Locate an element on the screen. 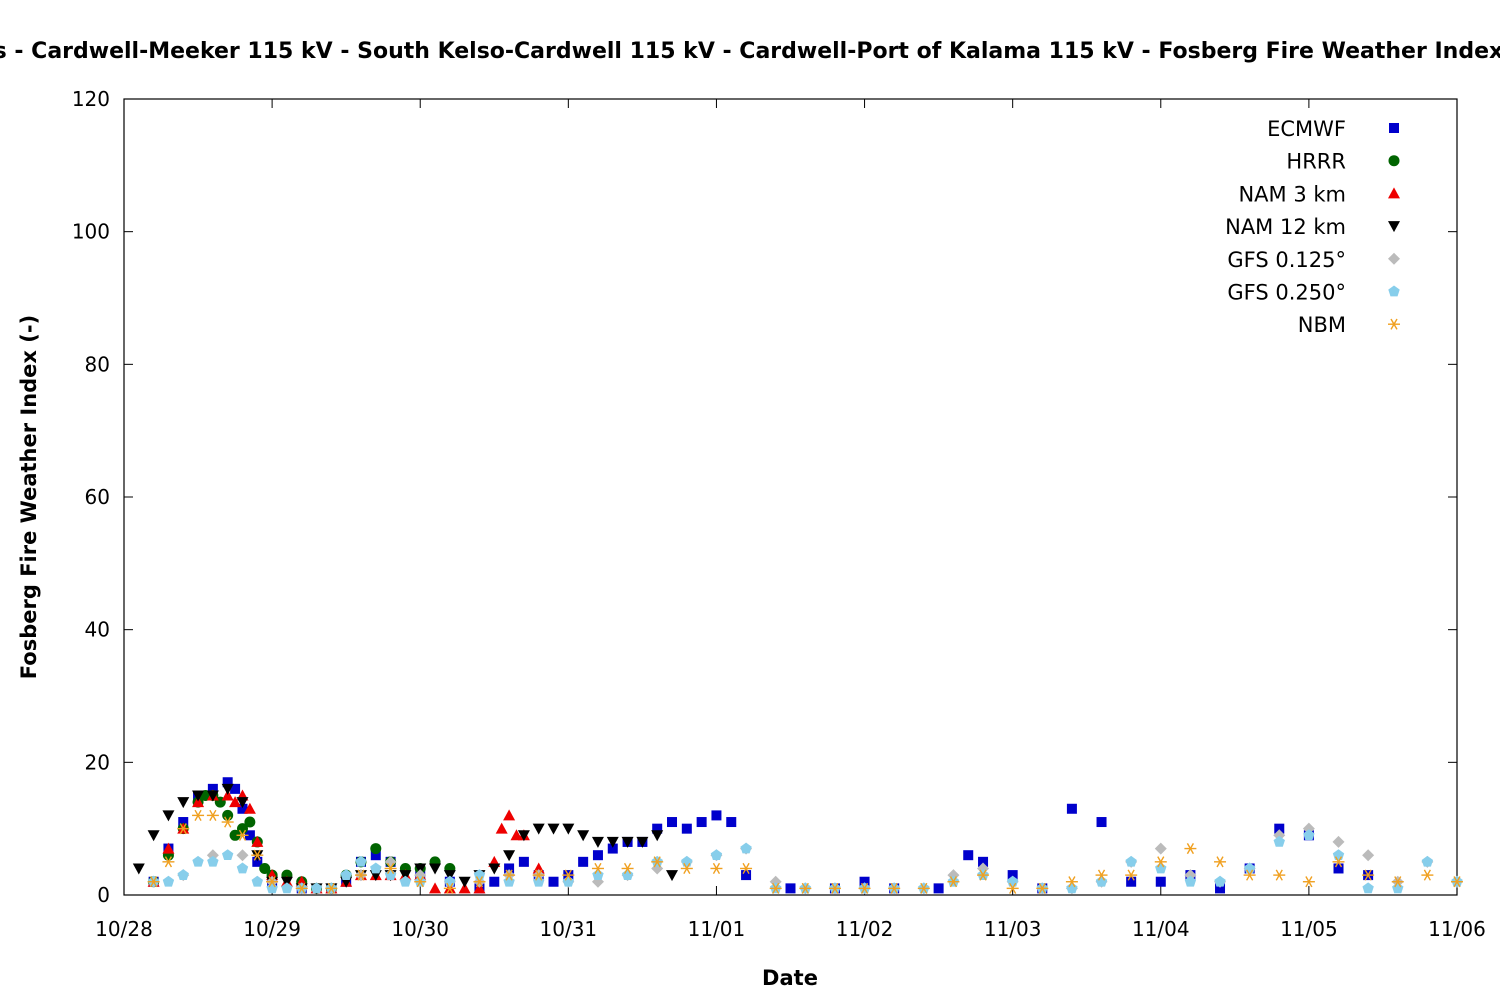 The width and height of the screenshot is (1500, 1000). x-tick-label: 10/29 is located at coordinates (272, 929).